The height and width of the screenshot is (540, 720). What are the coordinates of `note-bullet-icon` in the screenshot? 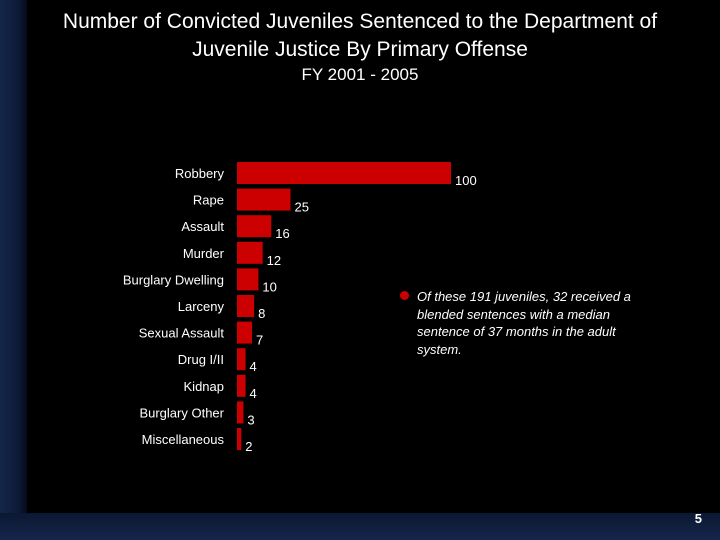 It's located at (404, 295).